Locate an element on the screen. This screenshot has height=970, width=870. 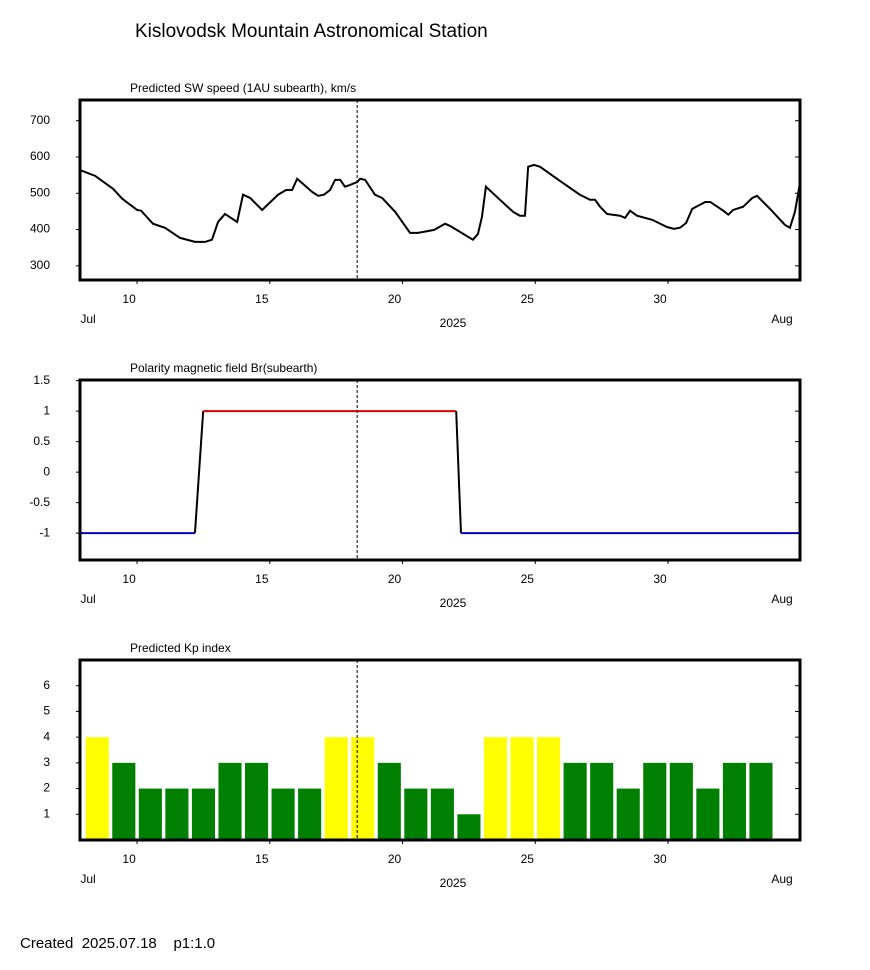
y-tick-label: 4 is located at coordinates (46, 736).